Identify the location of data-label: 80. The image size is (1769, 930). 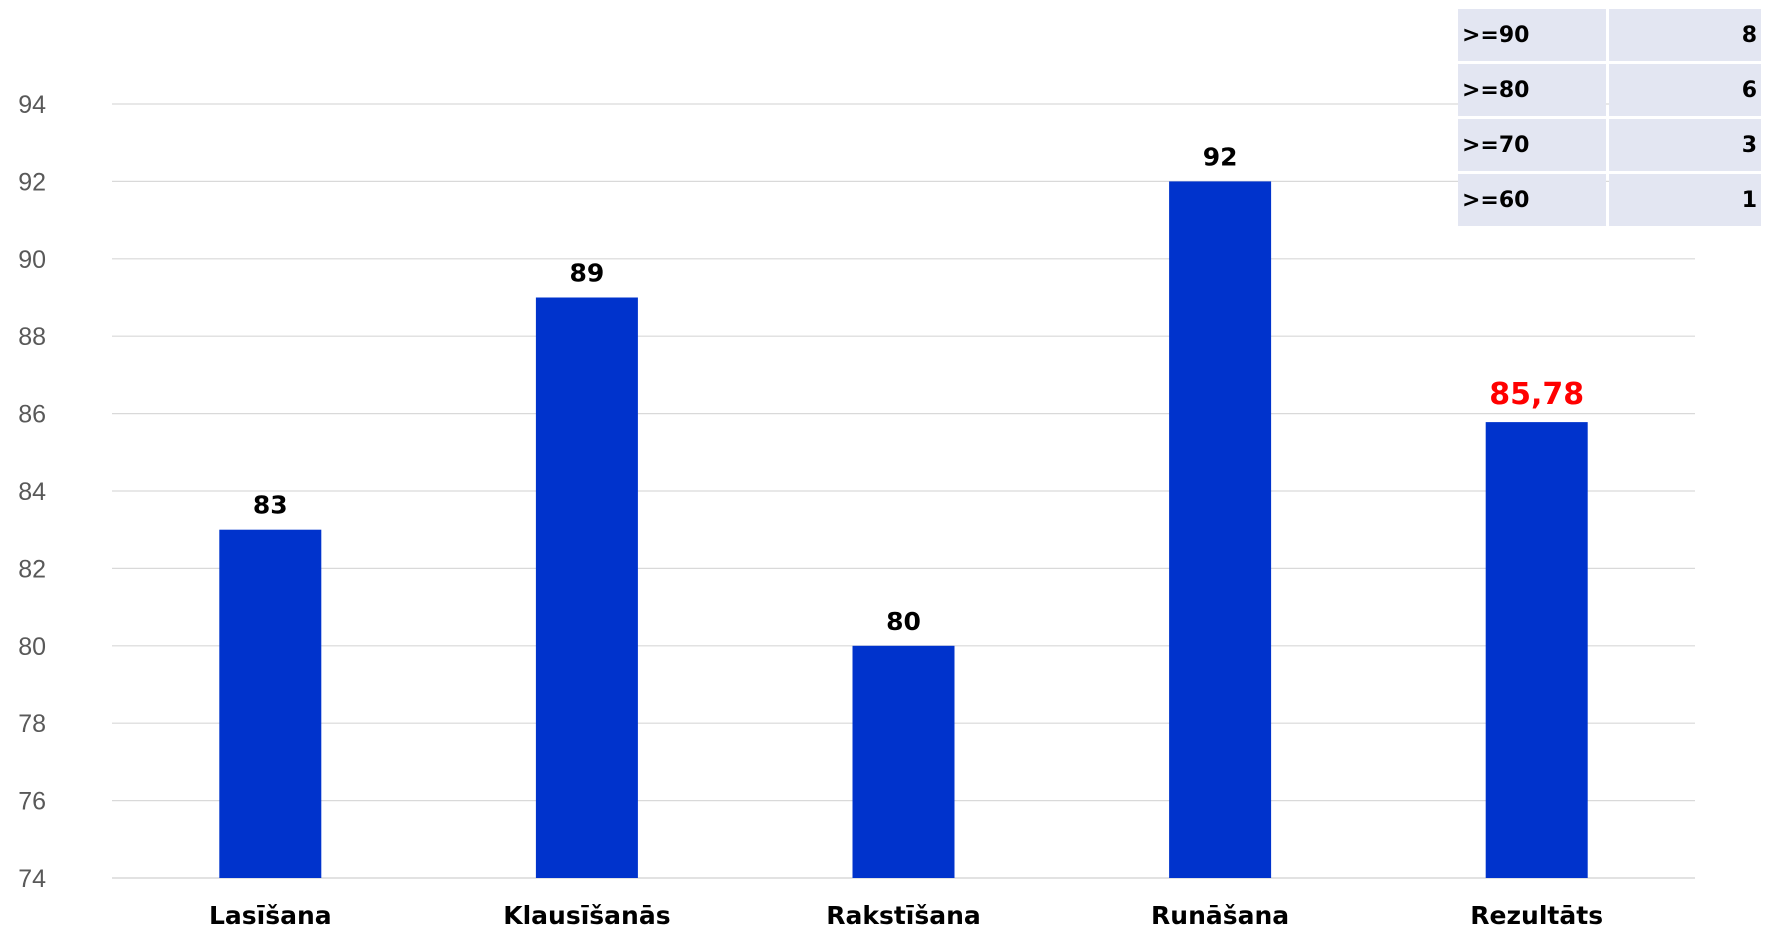
(903, 621).